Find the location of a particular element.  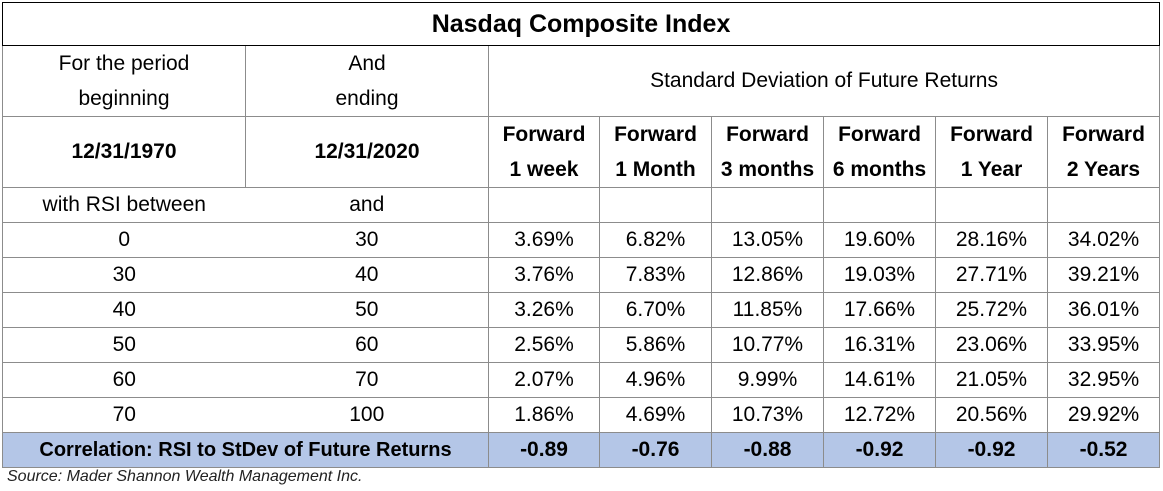

value-cell: 19.60% is located at coordinates (879, 240).